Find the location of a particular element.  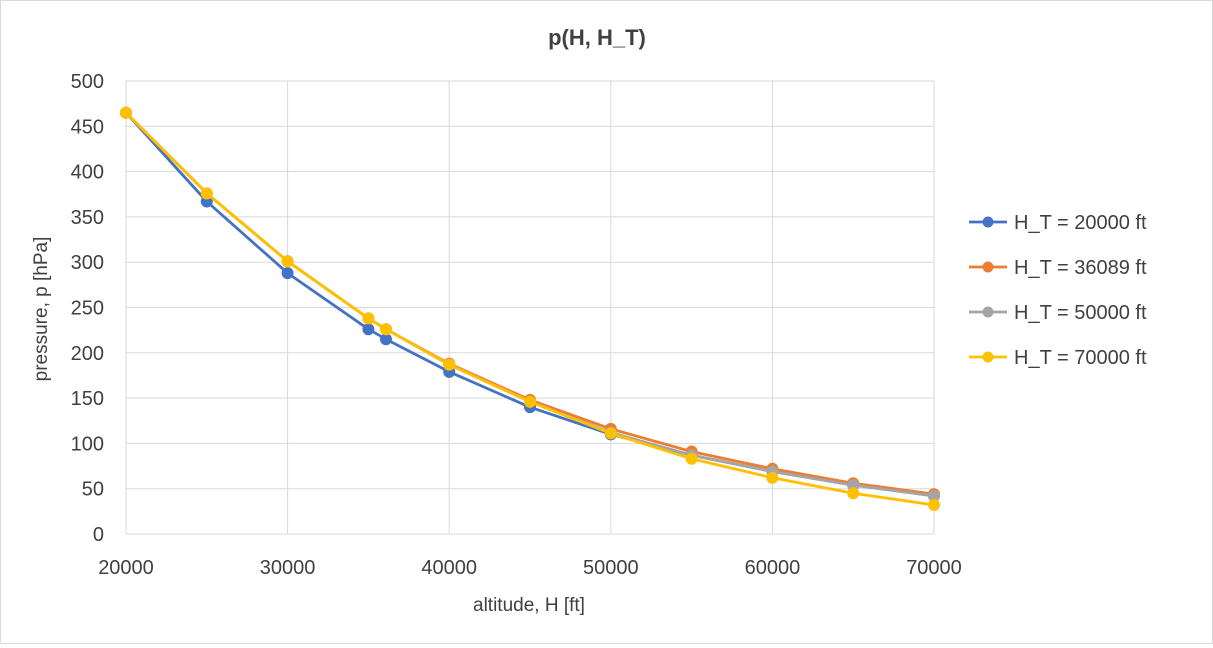

y-tick-label: 400 is located at coordinates (87, 173).